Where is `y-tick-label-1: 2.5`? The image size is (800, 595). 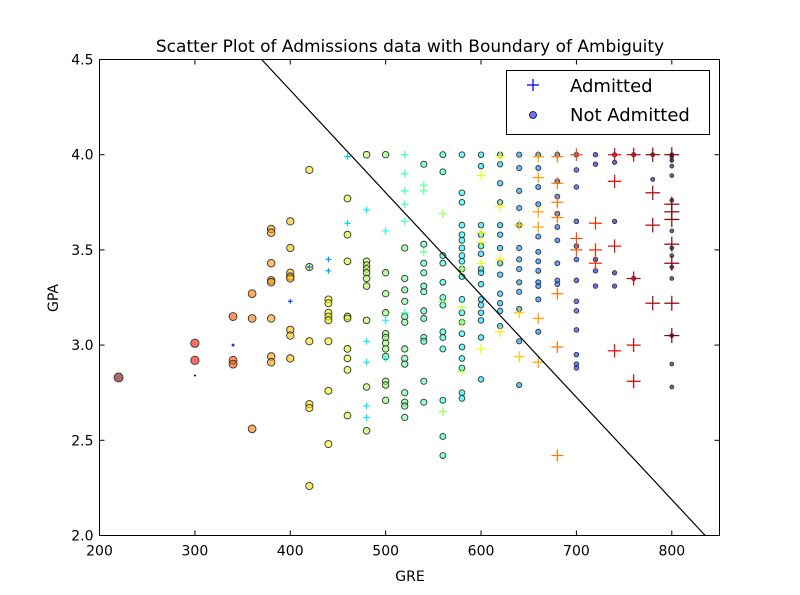 y-tick-label-1: 2.5 is located at coordinates (82, 441).